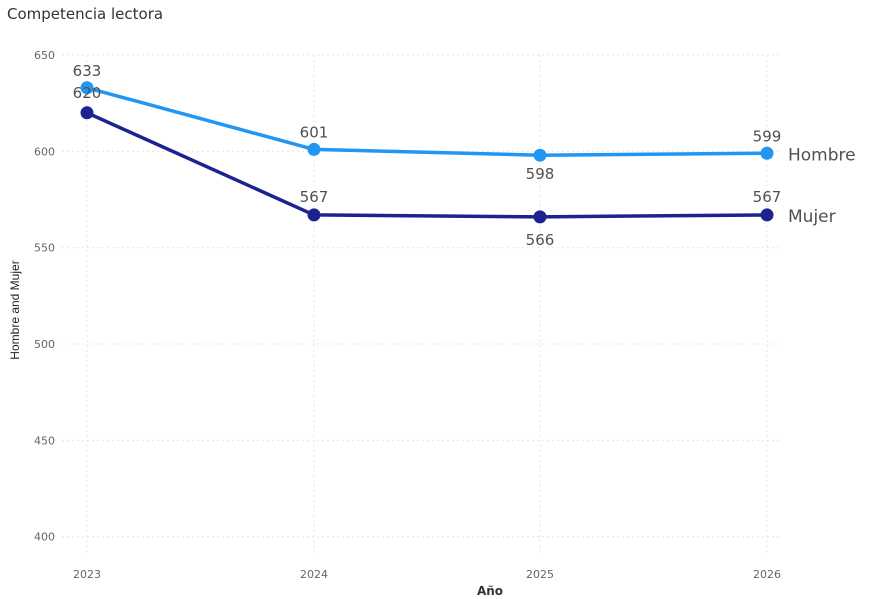 This screenshot has height=599, width=879. What do you see at coordinates (314, 574) in the screenshot?
I see `x-tick-label: 2024` at bounding box center [314, 574].